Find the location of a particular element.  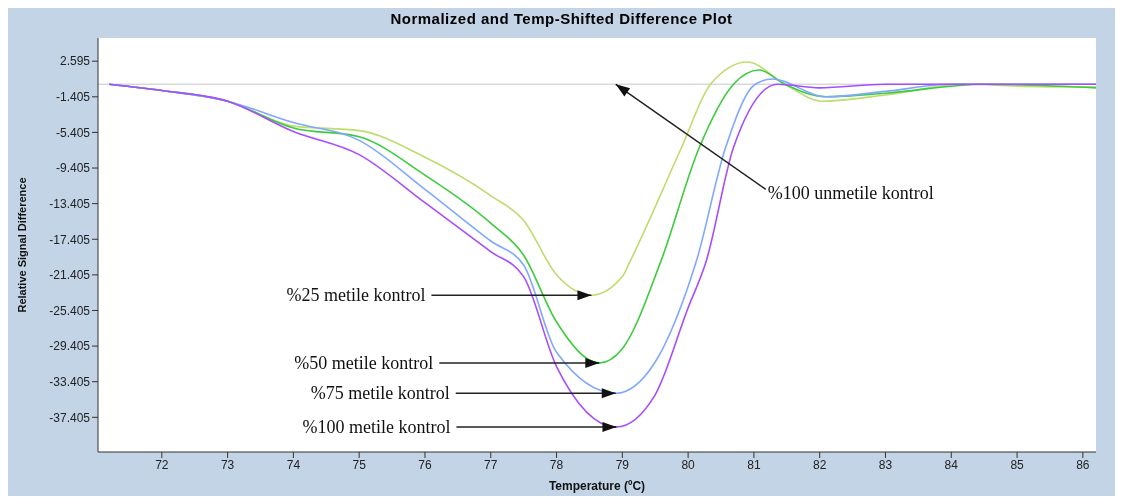

y-tick-label: -25.405 is located at coordinates (70, 310).